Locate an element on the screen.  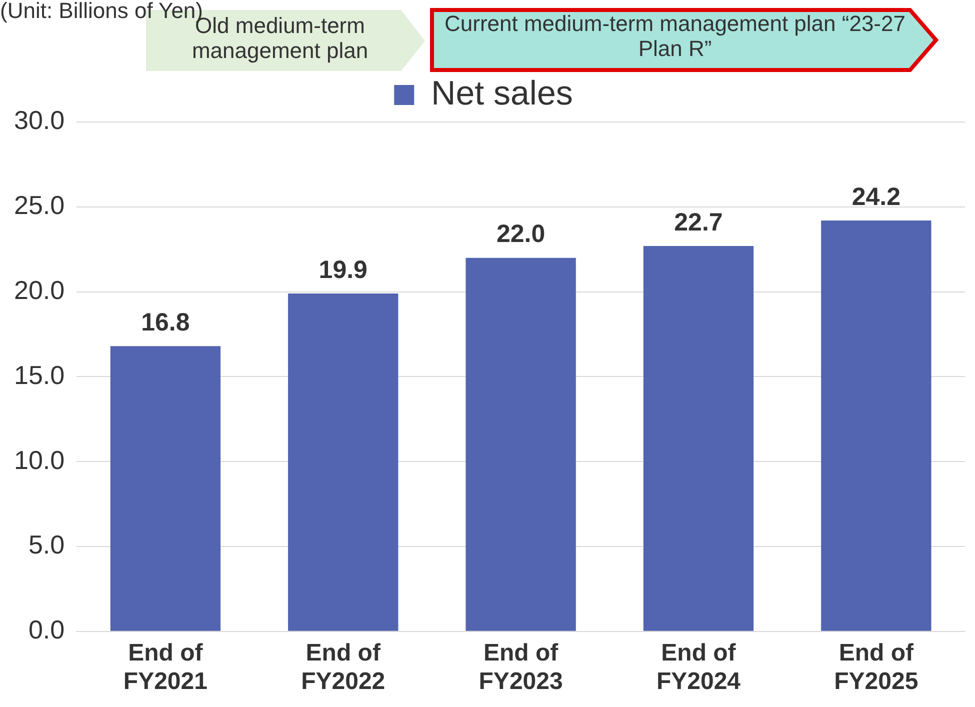
y-tick-label: 10.0 is located at coordinates (39, 459).